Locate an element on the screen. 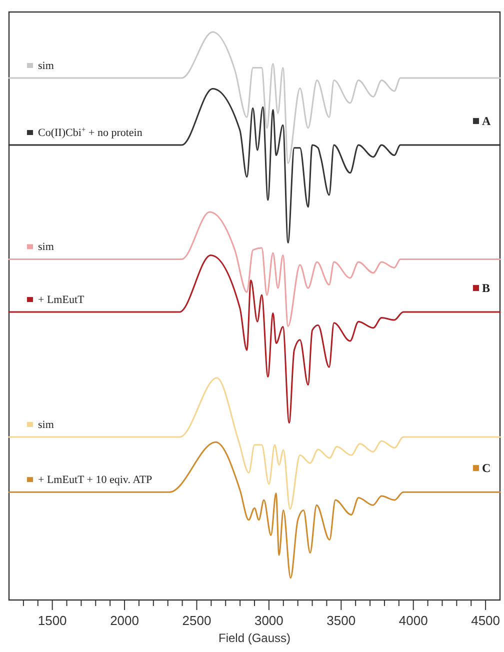 The height and width of the screenshot is (652, 504). legend-label: + LmEutT + 10 eqiv. ATP is located at coordinates (95, 480).